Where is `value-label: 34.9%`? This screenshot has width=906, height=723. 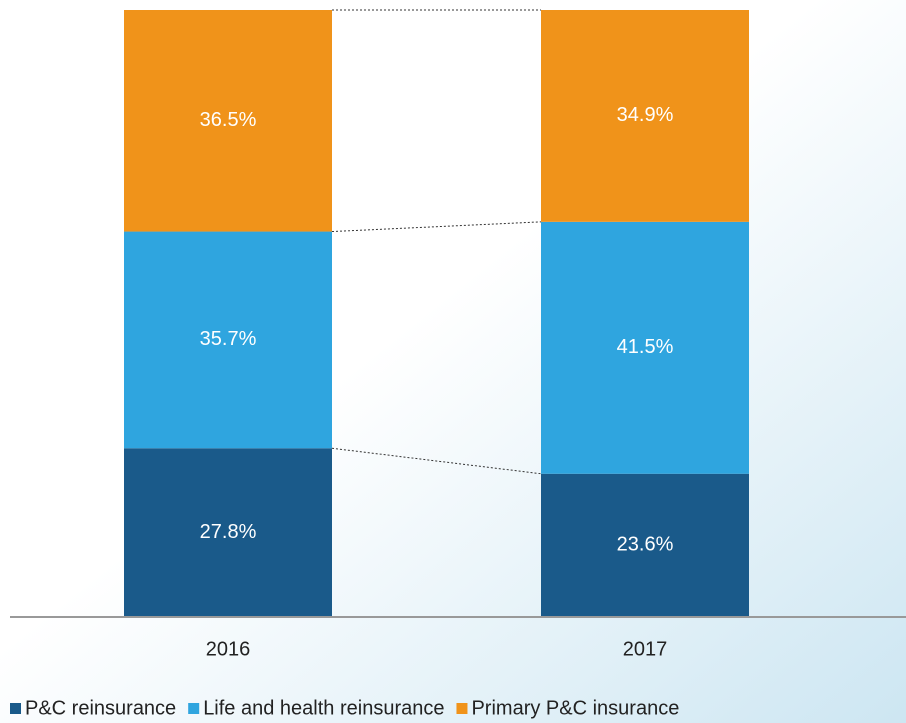
value-label: 34.9% is located at coordinates (645, 115).